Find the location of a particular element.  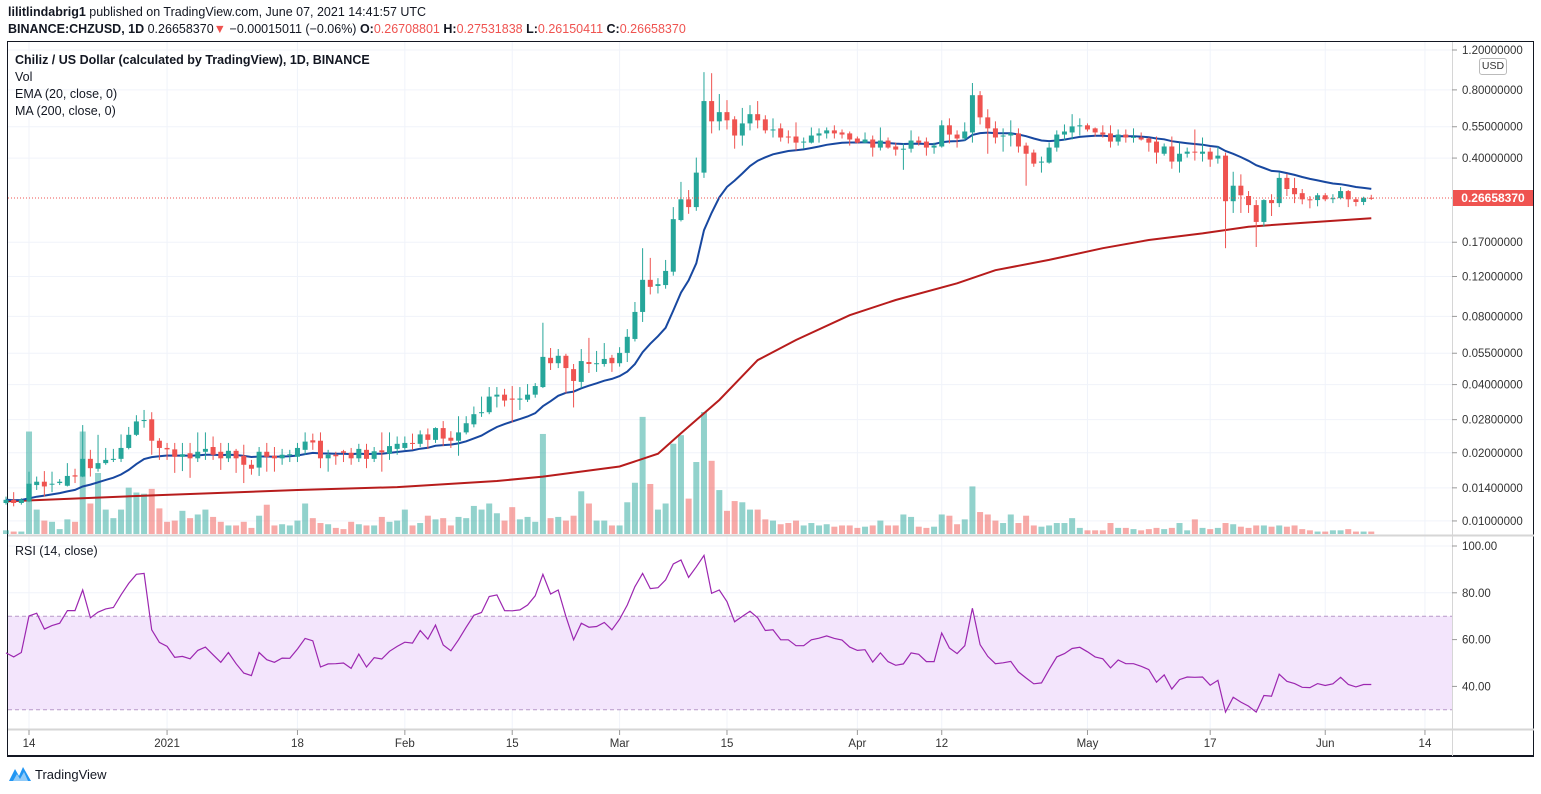

footer-brand: TradingView is located at coordinates (57, 774).